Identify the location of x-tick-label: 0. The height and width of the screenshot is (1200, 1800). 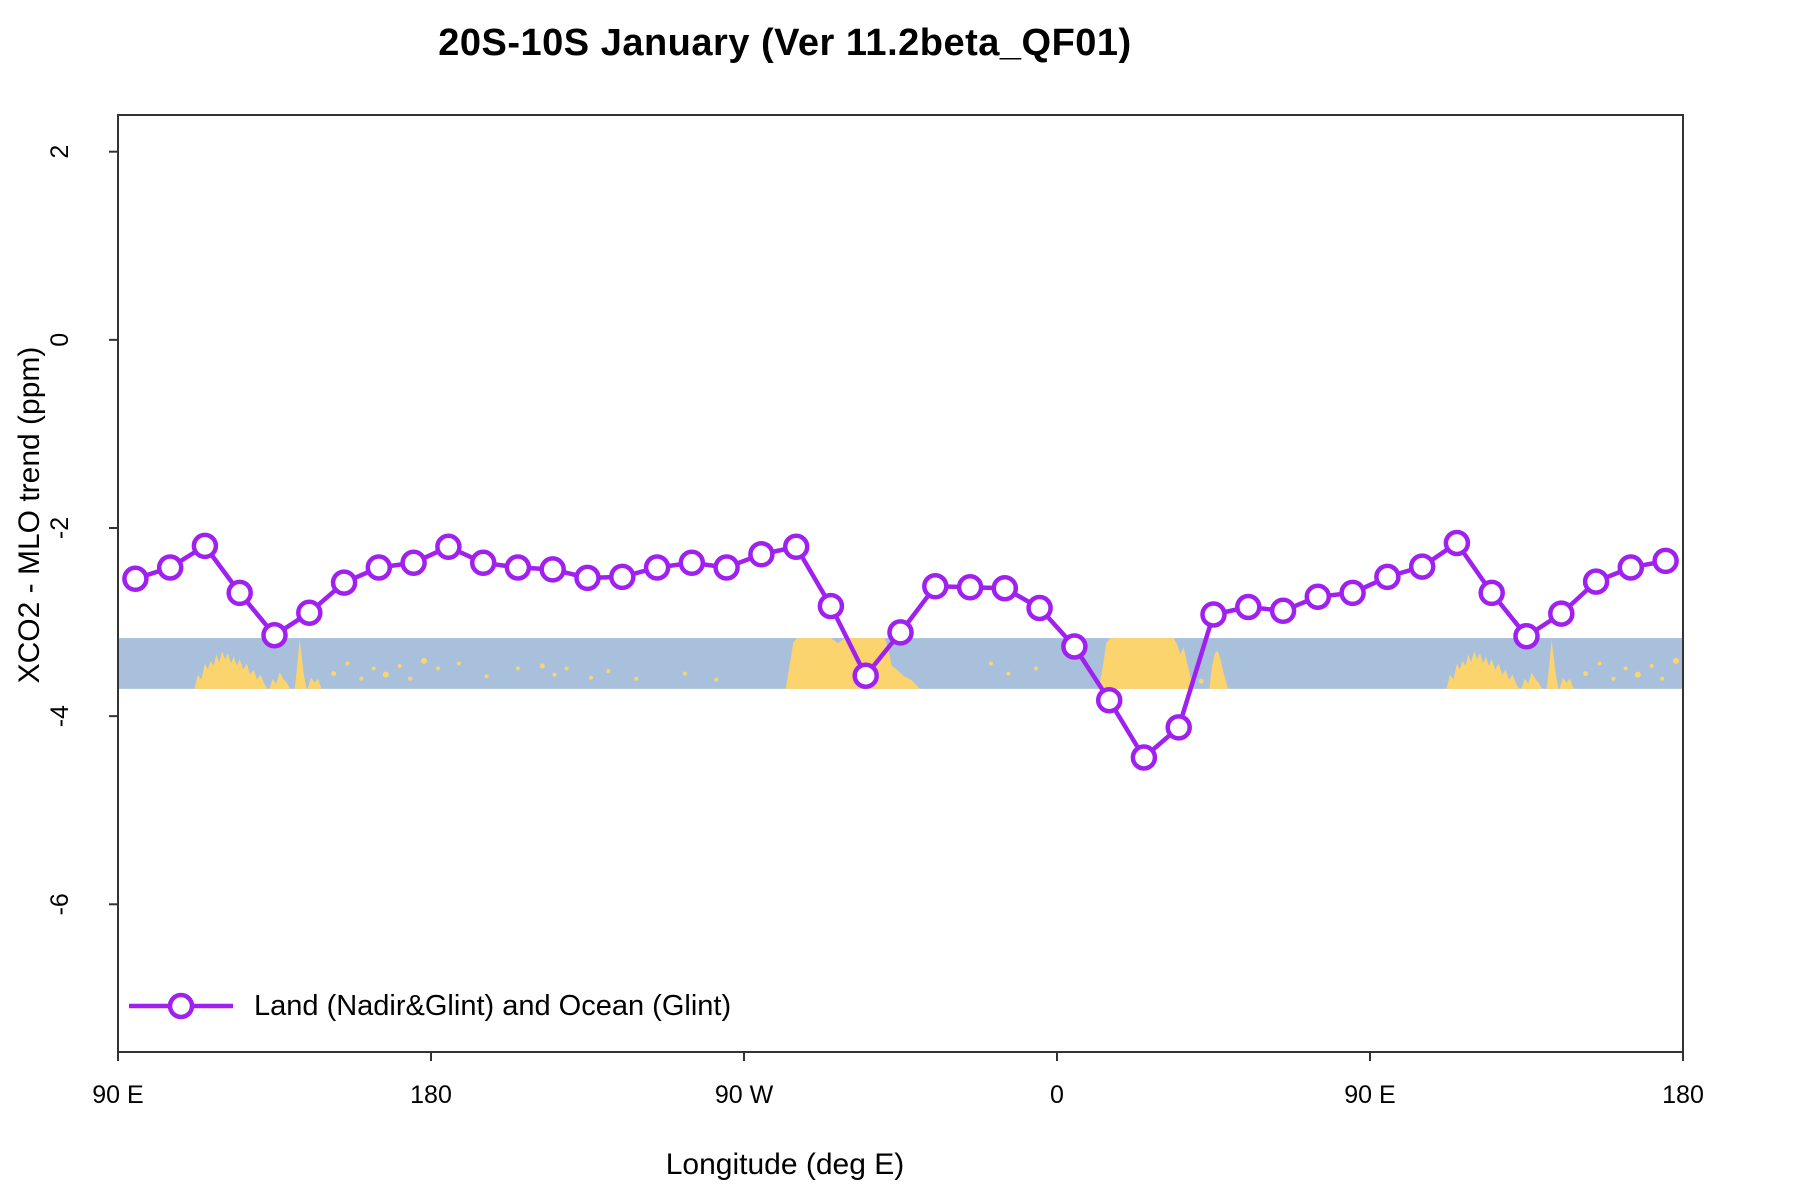
(1057, 1095).